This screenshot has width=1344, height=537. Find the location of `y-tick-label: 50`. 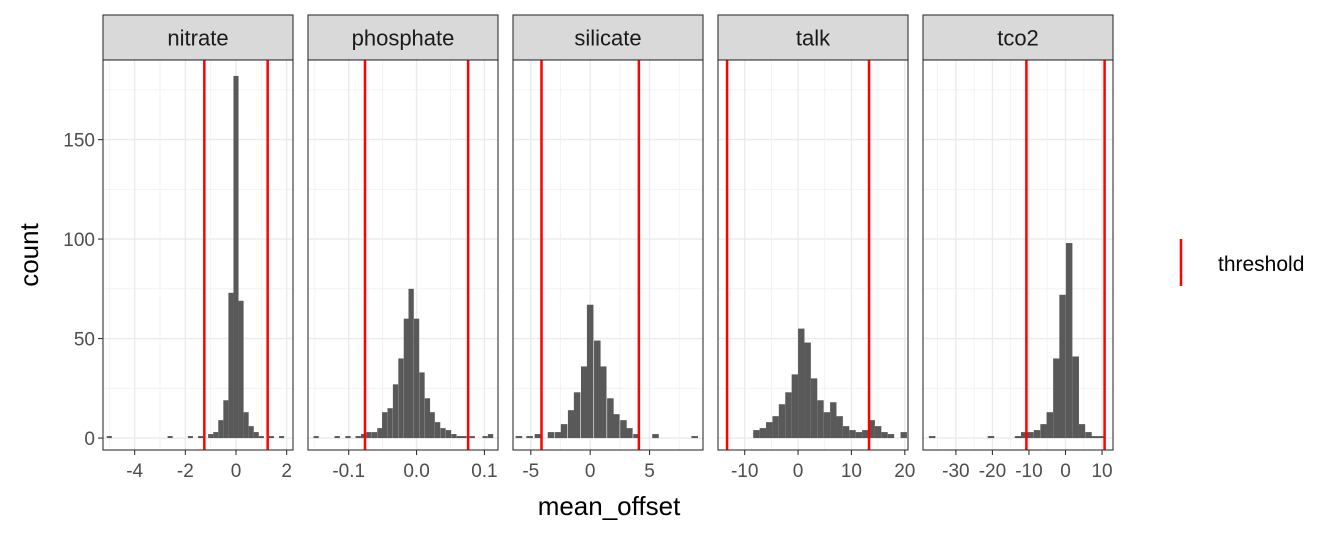

y-tick-label: 50 is located at coordinates (84, 340).